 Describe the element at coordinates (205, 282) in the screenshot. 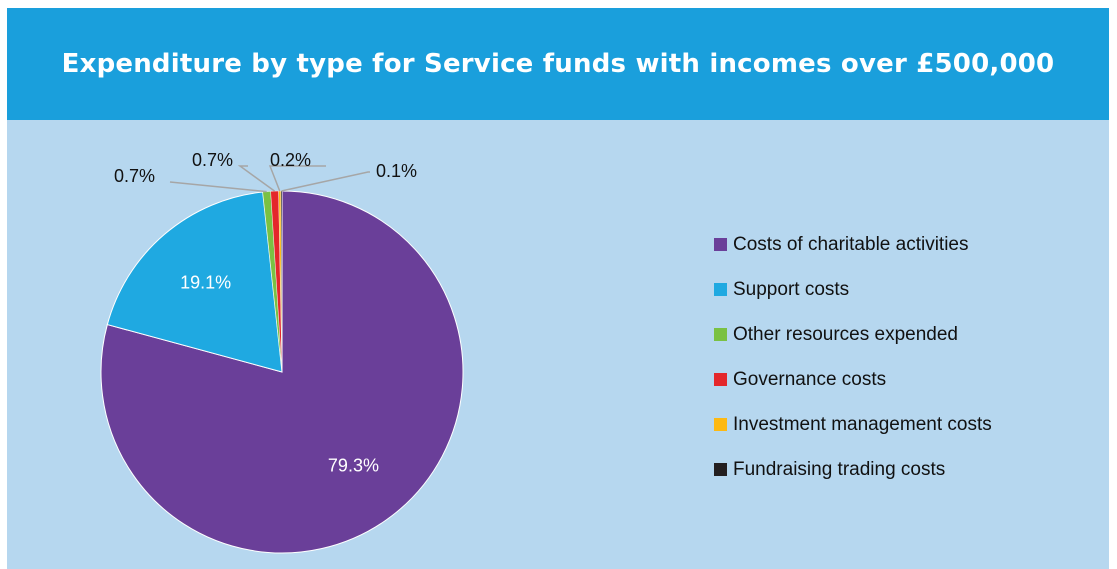

I see `data-label-support-costs: 19.1%` at that location.